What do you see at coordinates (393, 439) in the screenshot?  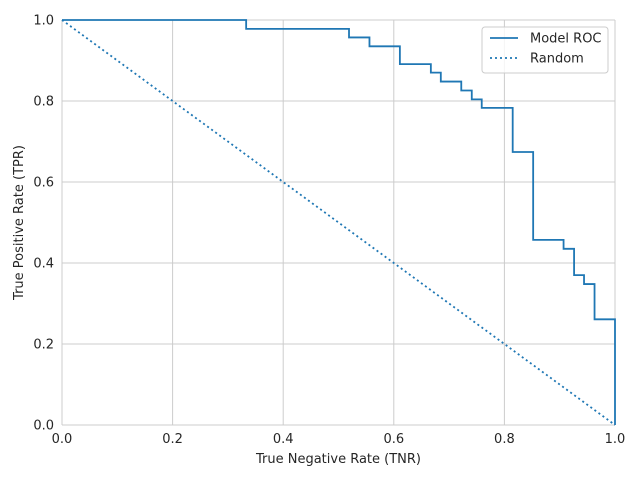 I see `x-tick-label: 0.6` at bounding box center [393, 439].